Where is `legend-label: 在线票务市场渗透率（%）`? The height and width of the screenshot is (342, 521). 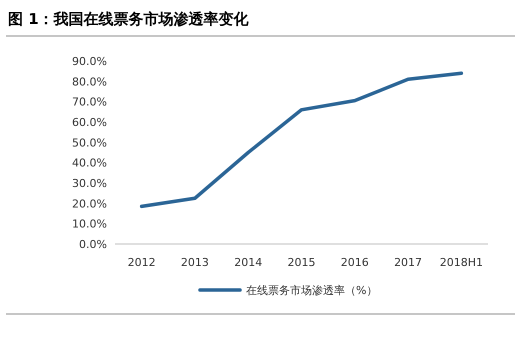
legend-label: 在线票务市场渗透率（%） is located at coordinates (312, 290).